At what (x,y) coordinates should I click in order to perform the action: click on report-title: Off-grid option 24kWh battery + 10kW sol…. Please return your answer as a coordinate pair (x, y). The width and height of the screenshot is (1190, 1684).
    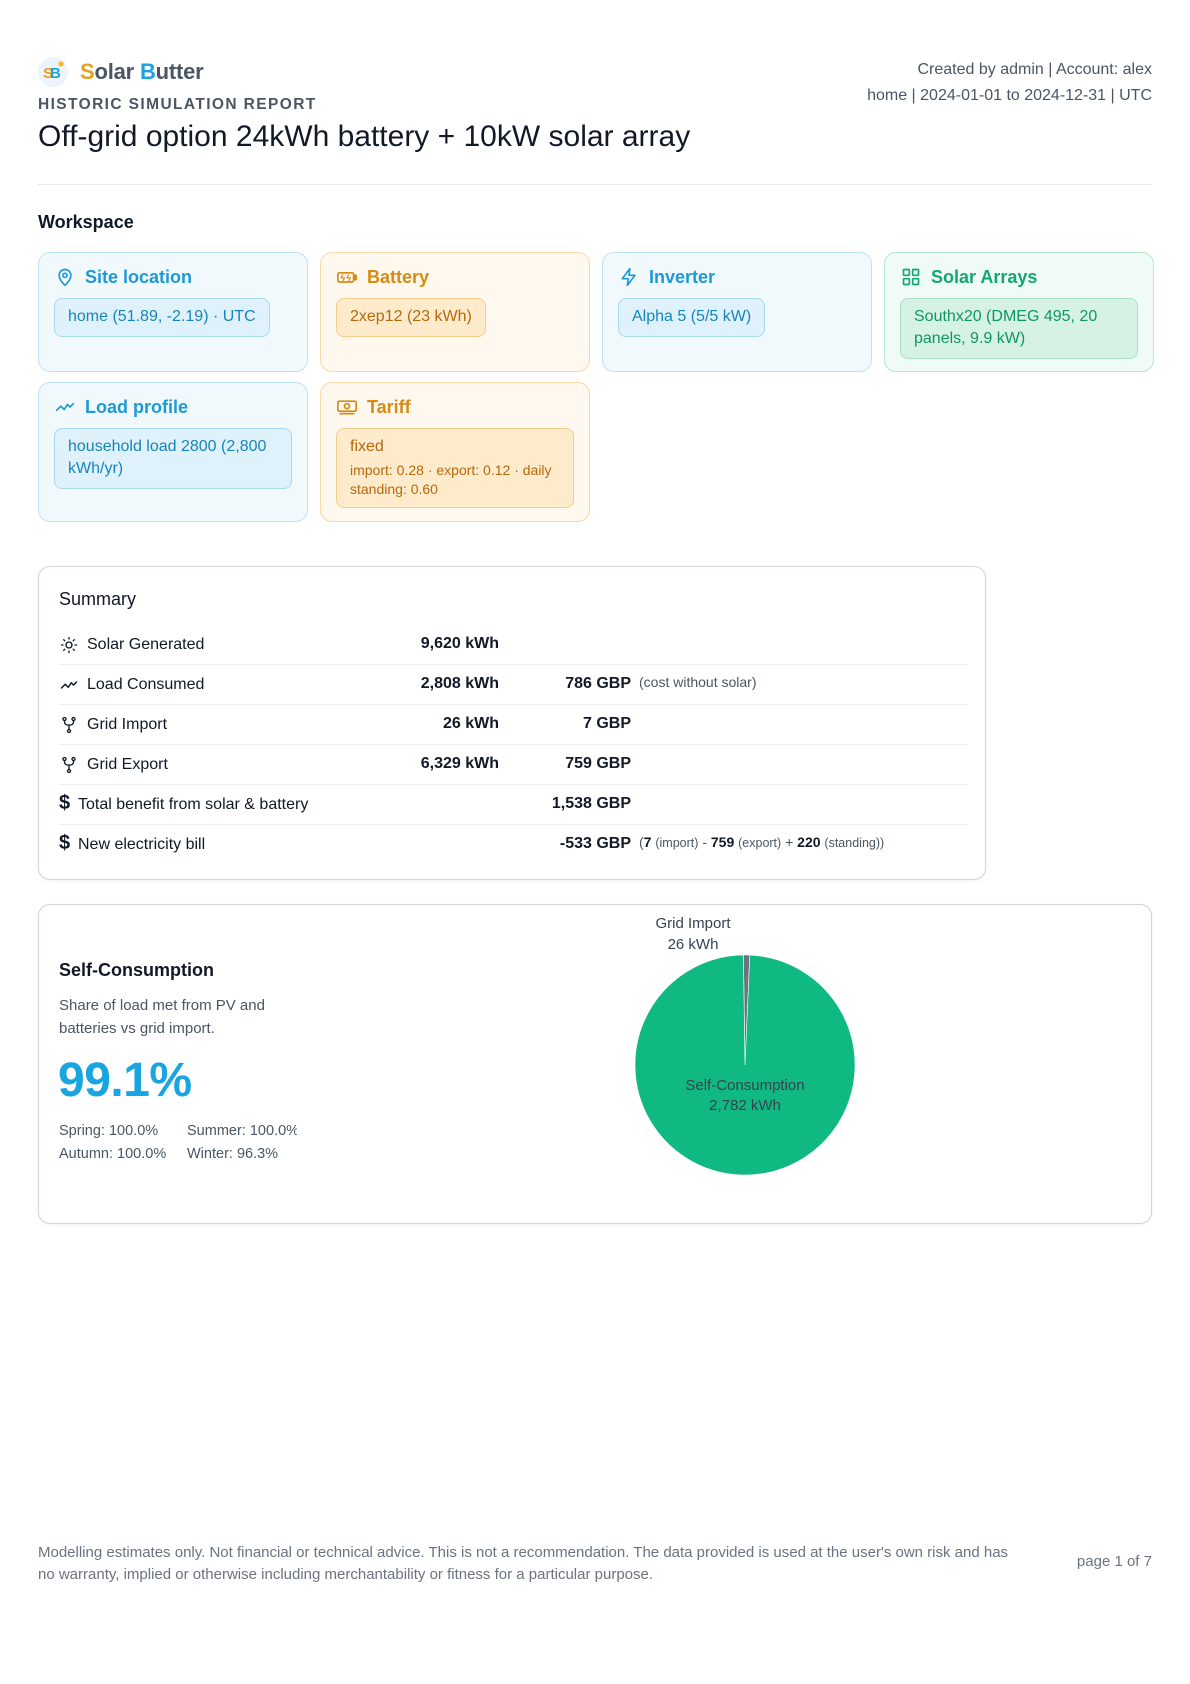
    Looking at the image, I should click on (364, 136).